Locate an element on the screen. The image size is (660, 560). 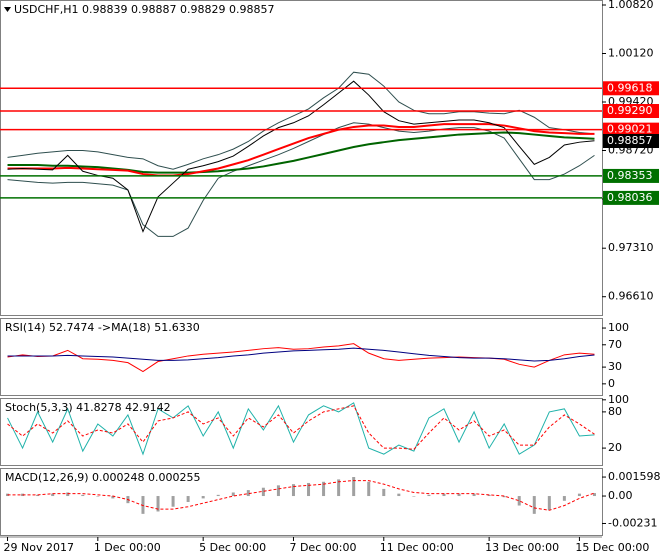
y-tick-label: 1.00120 is located at coordinates (631, 52).